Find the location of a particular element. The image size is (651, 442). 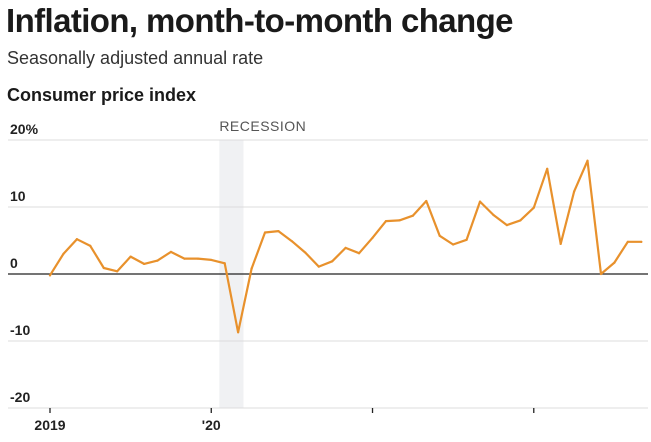

recession-label: RECESSION is located at coordinates (262, 126).